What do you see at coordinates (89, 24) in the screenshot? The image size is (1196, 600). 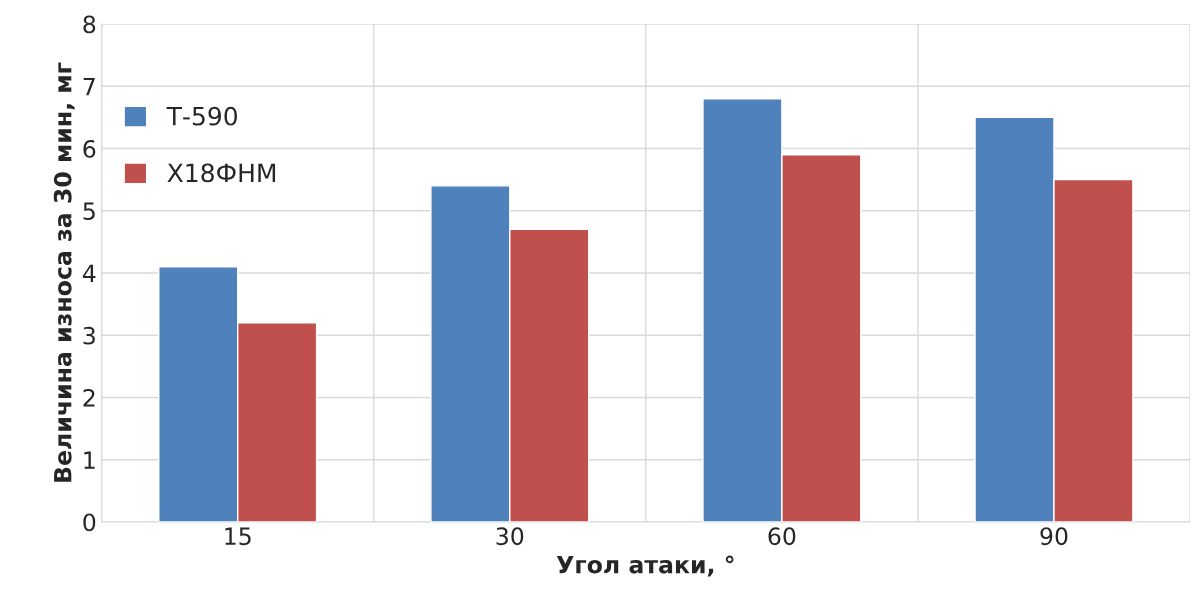 I see `y-tick-label: 8` at bounding box center [89, 24].